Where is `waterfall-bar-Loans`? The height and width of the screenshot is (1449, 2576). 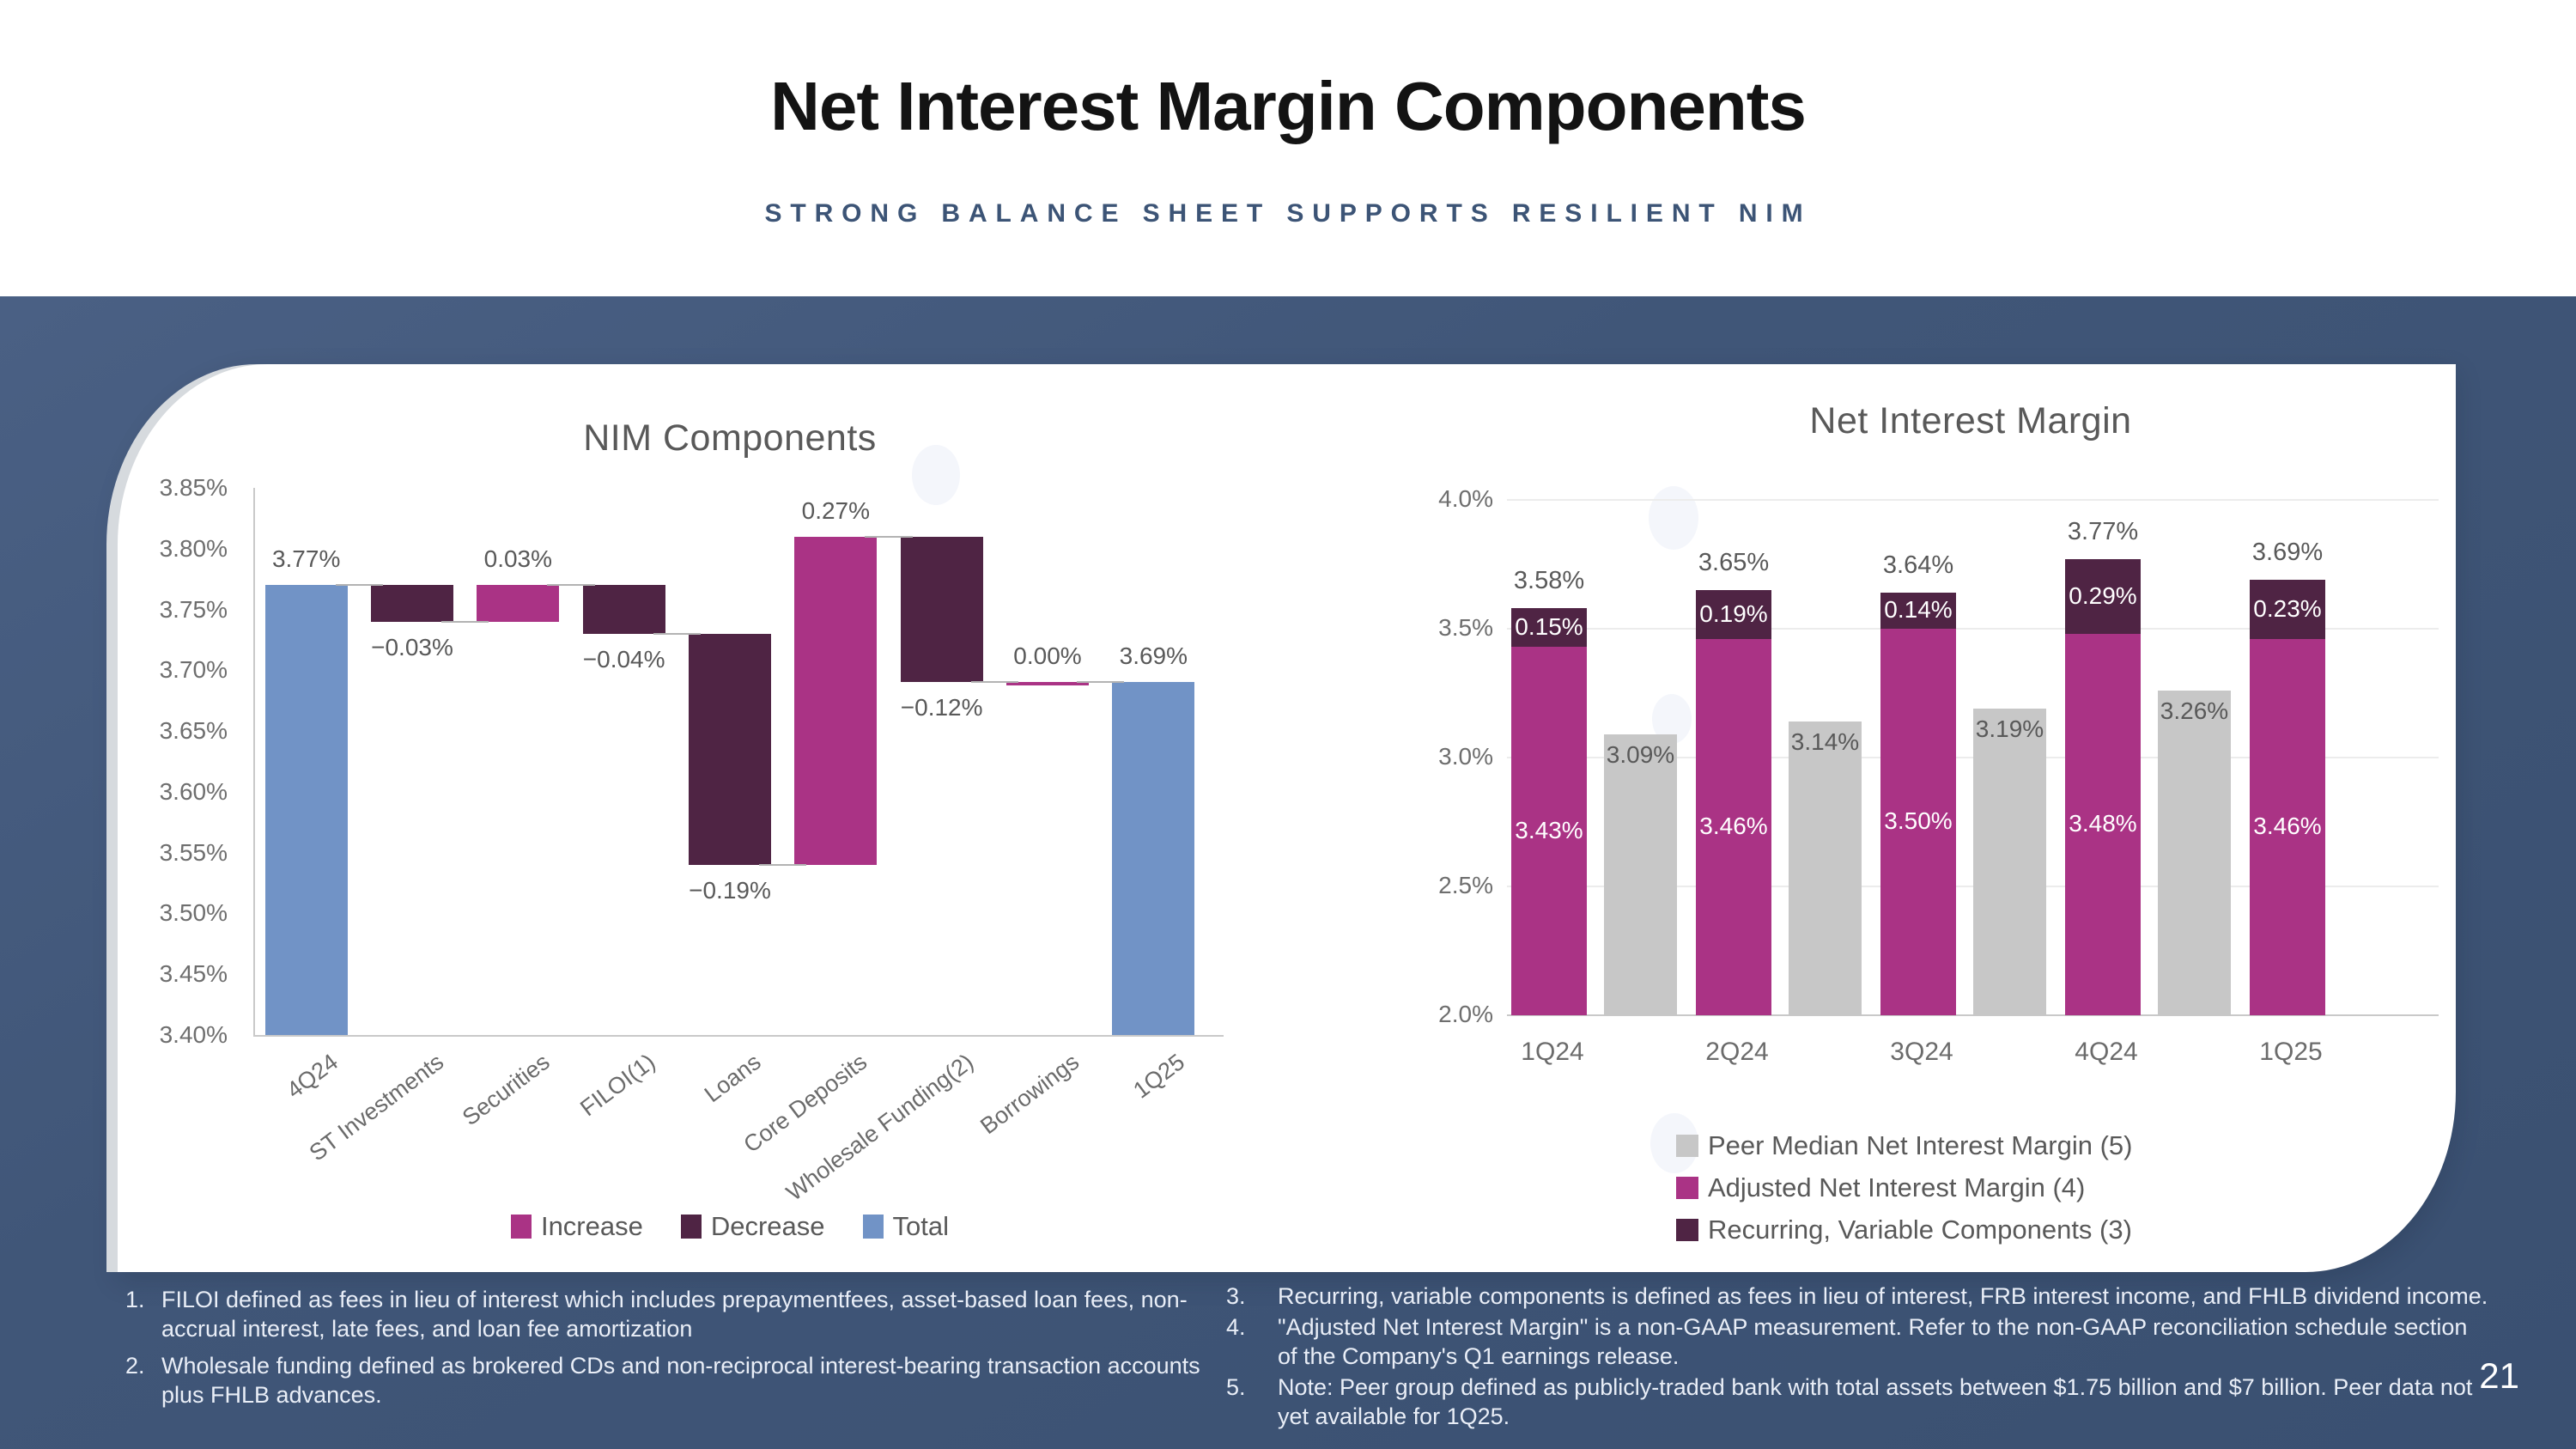
waterfall-bar-Loans is located at coordinates (730, 749).